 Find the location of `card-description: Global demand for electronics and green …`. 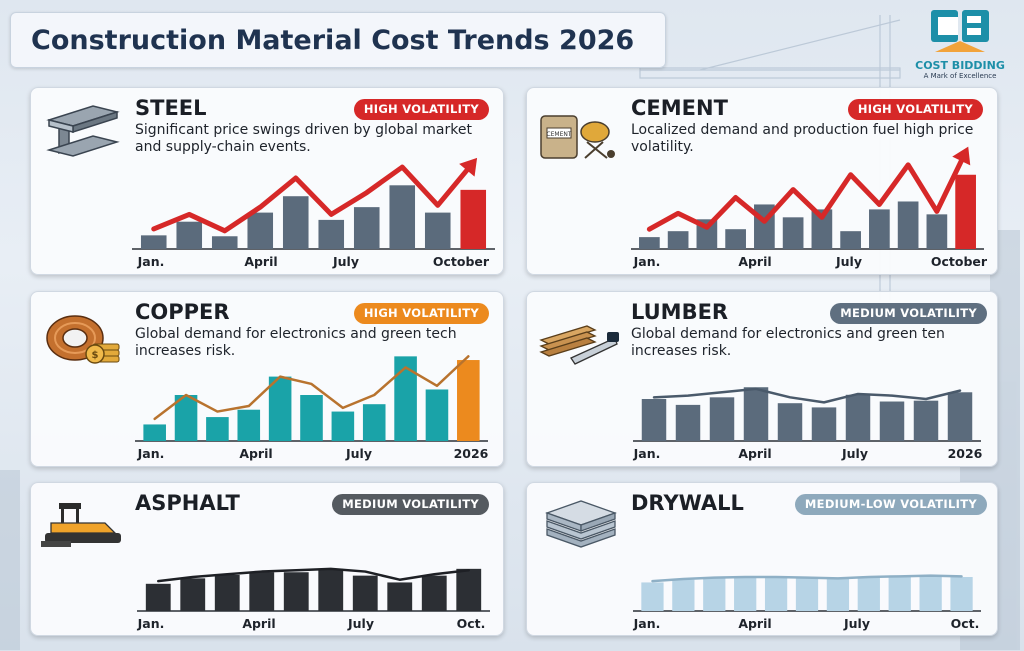

card-description: Global demand for electronics and green … is located at coordinates (788, 342).